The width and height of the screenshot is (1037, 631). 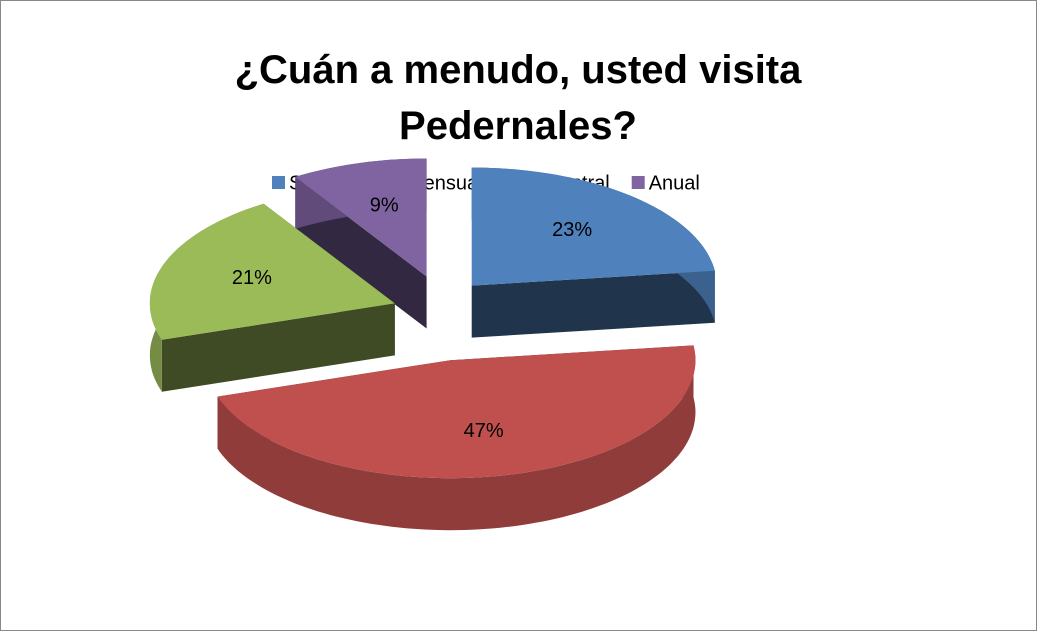 I want to click on data-label: 9%, so click(x=384, y=206).